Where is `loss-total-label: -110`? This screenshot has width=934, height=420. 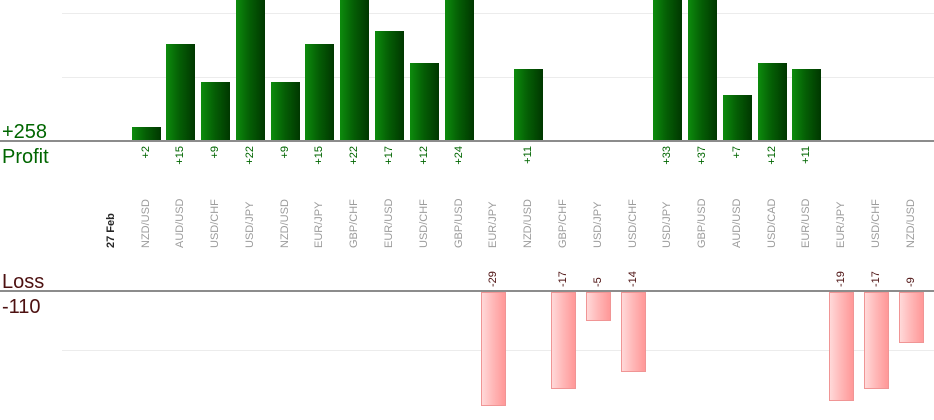 loss-total-label: -110 is located at coordinates (21, 307).